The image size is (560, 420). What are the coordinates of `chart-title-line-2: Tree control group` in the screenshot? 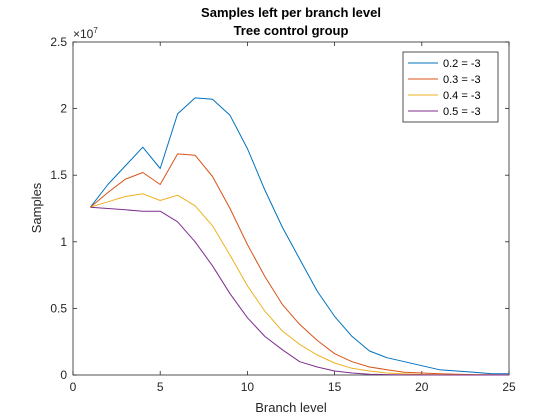 It's located at (291, 30).